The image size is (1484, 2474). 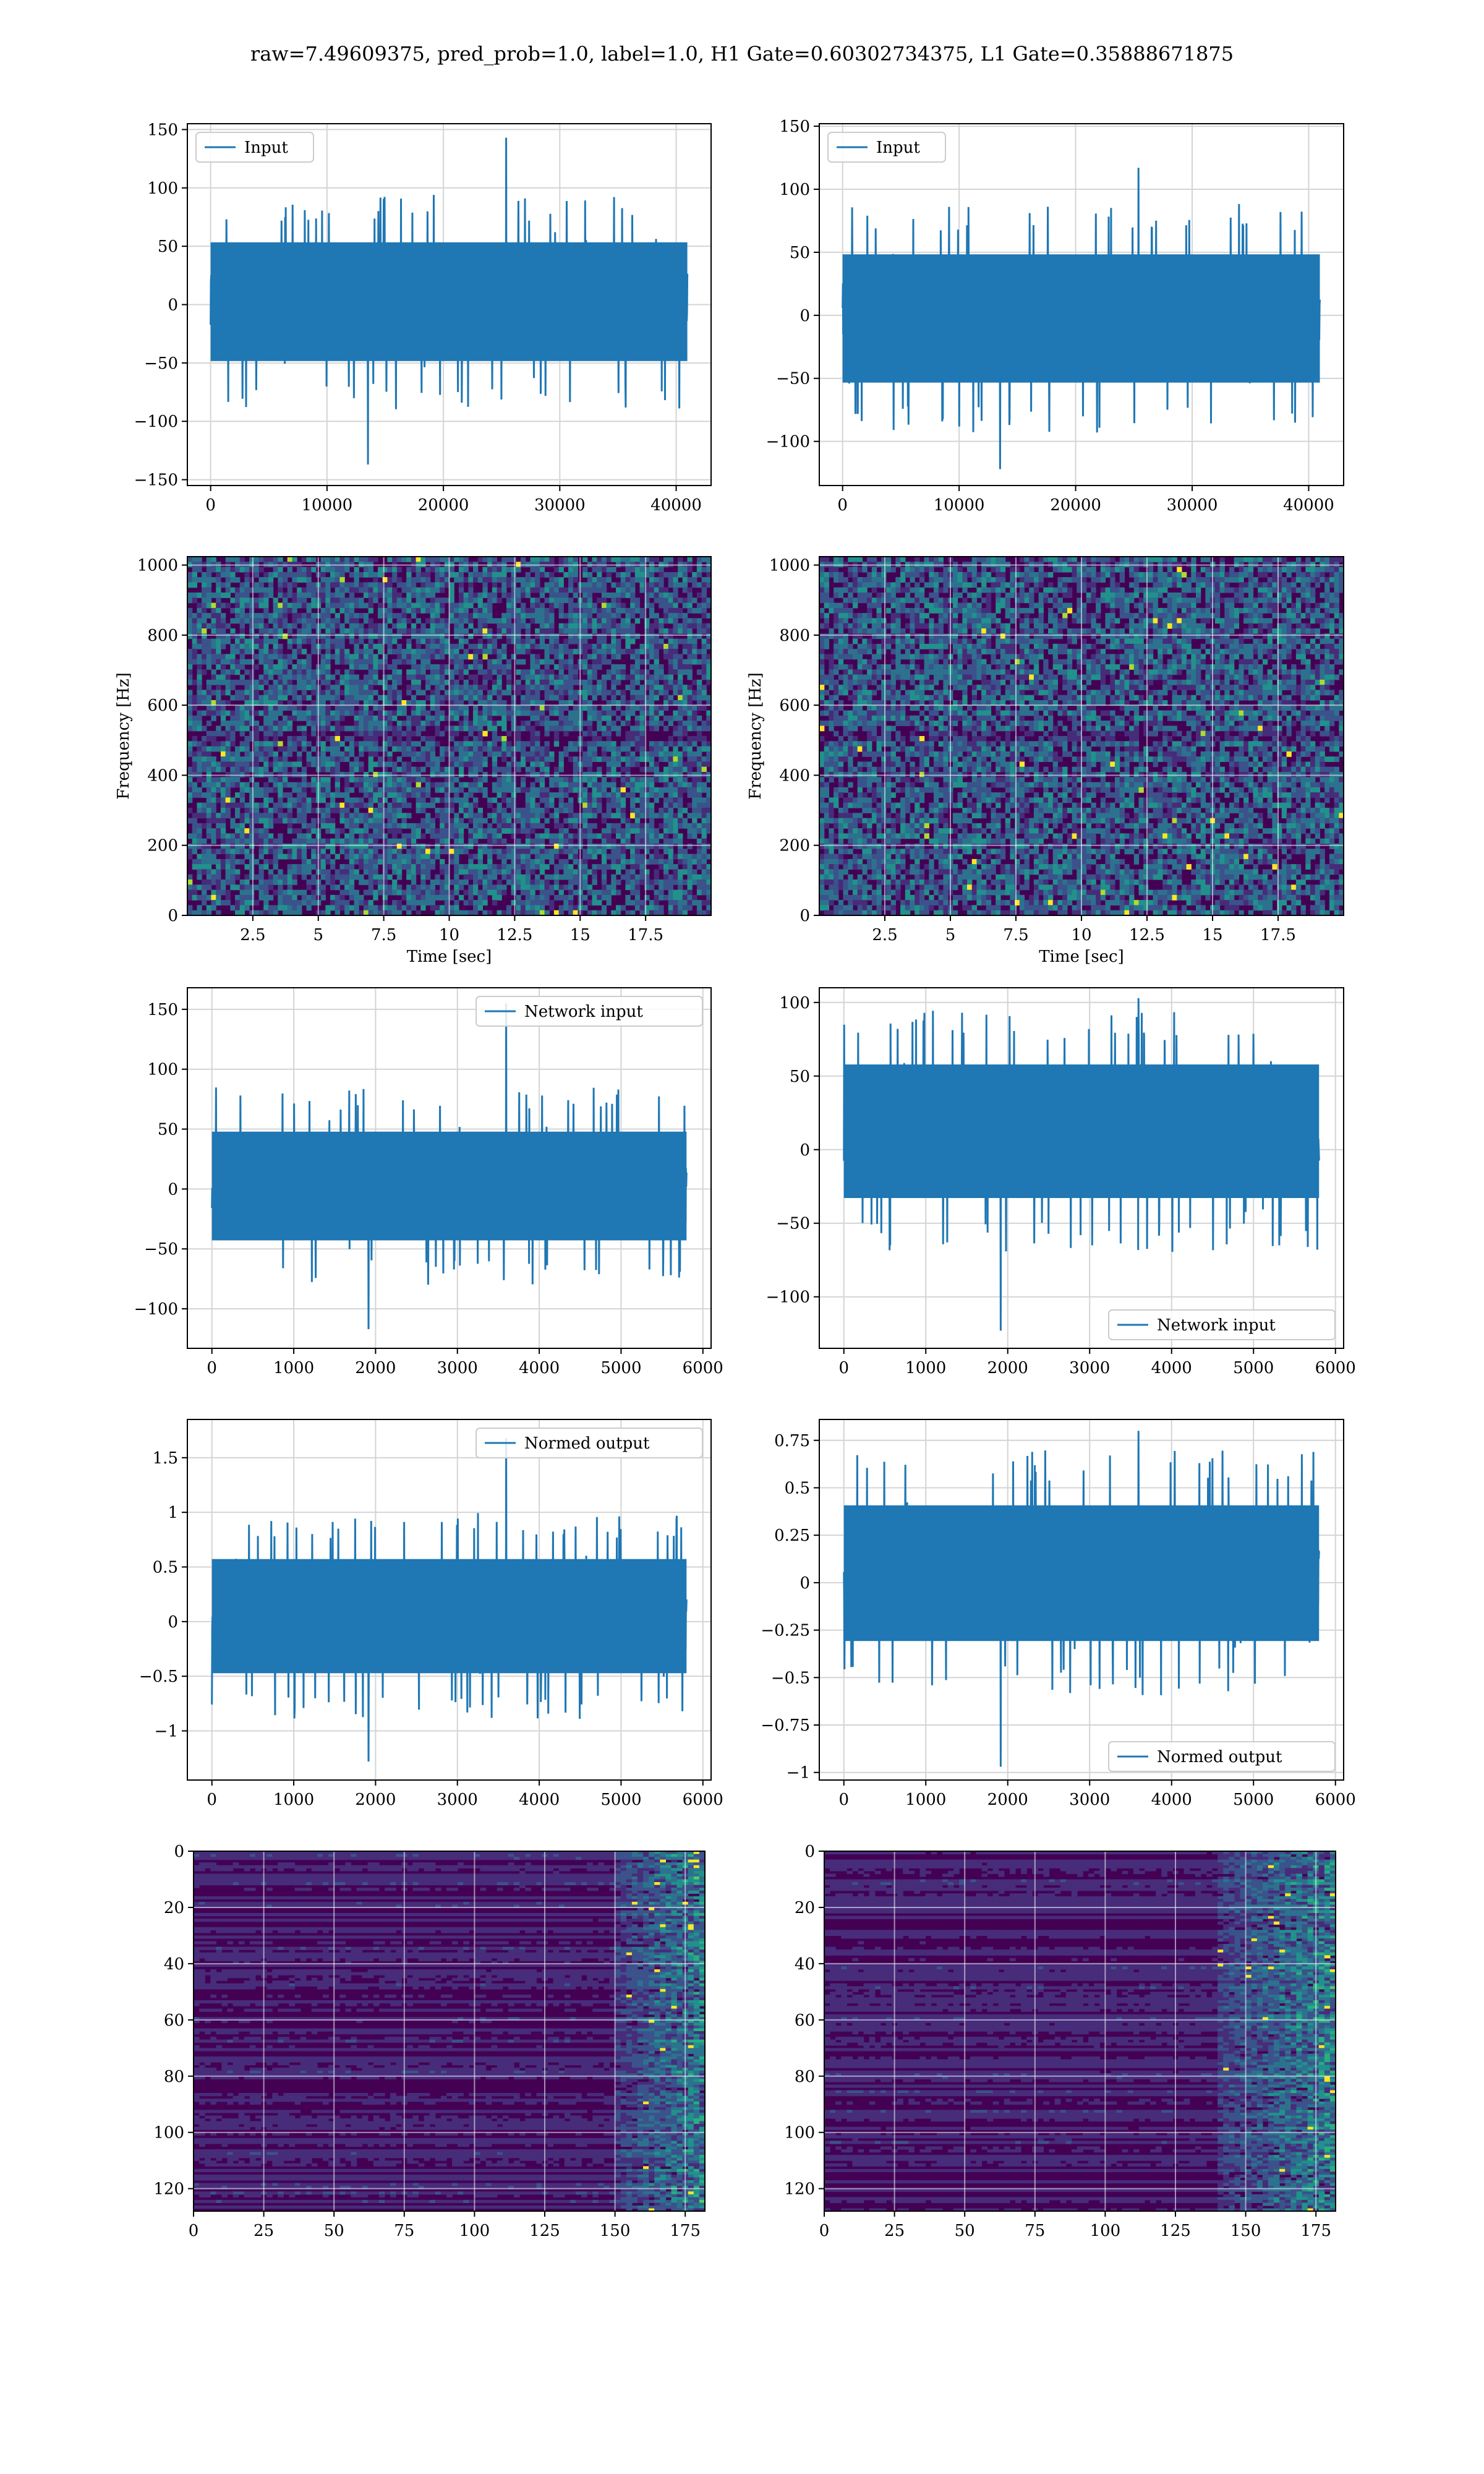 I want to click on legend-label: Input, so click(x=266, y=148).